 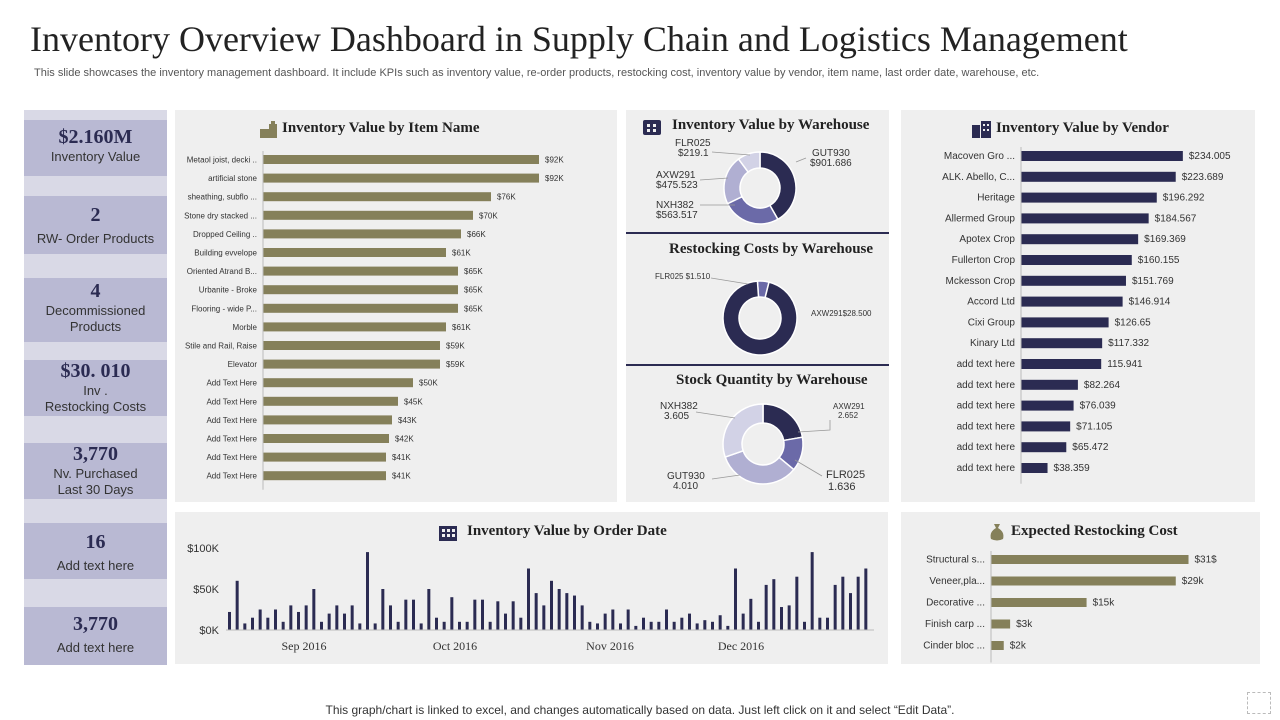 What do you see at coordinates (531, 588) in the screenshot?
I see `orderdate-panel` at bounding box center [531, 588].